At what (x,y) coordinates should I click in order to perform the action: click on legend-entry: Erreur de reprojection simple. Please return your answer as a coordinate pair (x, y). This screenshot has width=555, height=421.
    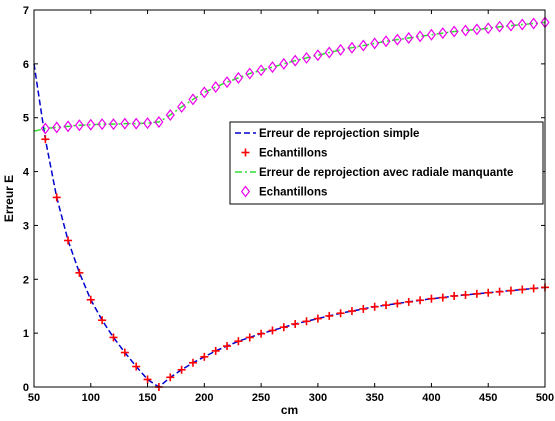
    Looking at the image, I should click on (327, 134).